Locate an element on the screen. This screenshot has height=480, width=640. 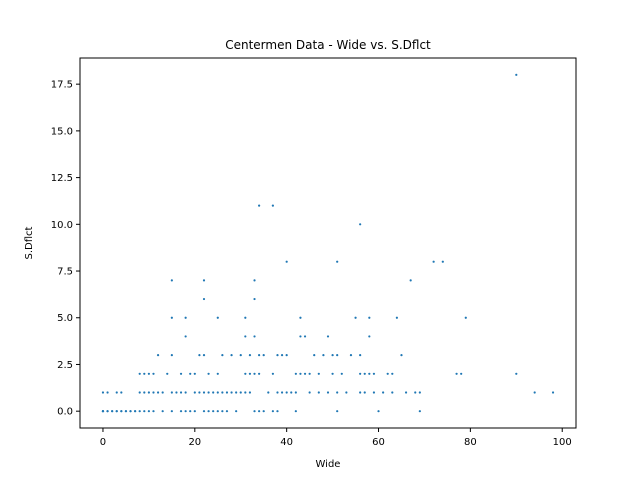
y-tick-label: 15.0 is located at coordinates (62, 131).